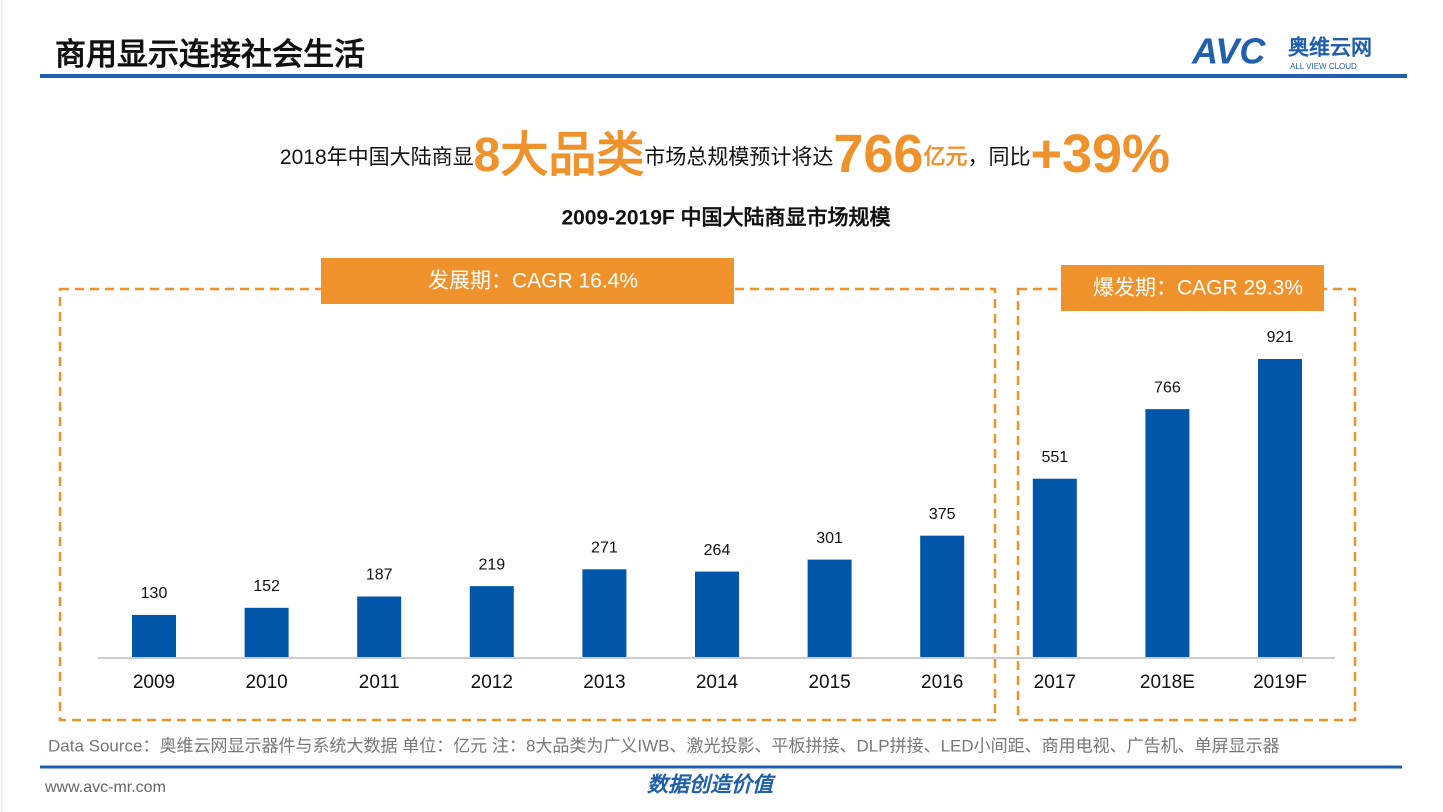 The width and height of the screenshot is (1443, 812). Describe the element at coordinates (491, 564) in the screenshot. I see `data-label: 219` at that location.